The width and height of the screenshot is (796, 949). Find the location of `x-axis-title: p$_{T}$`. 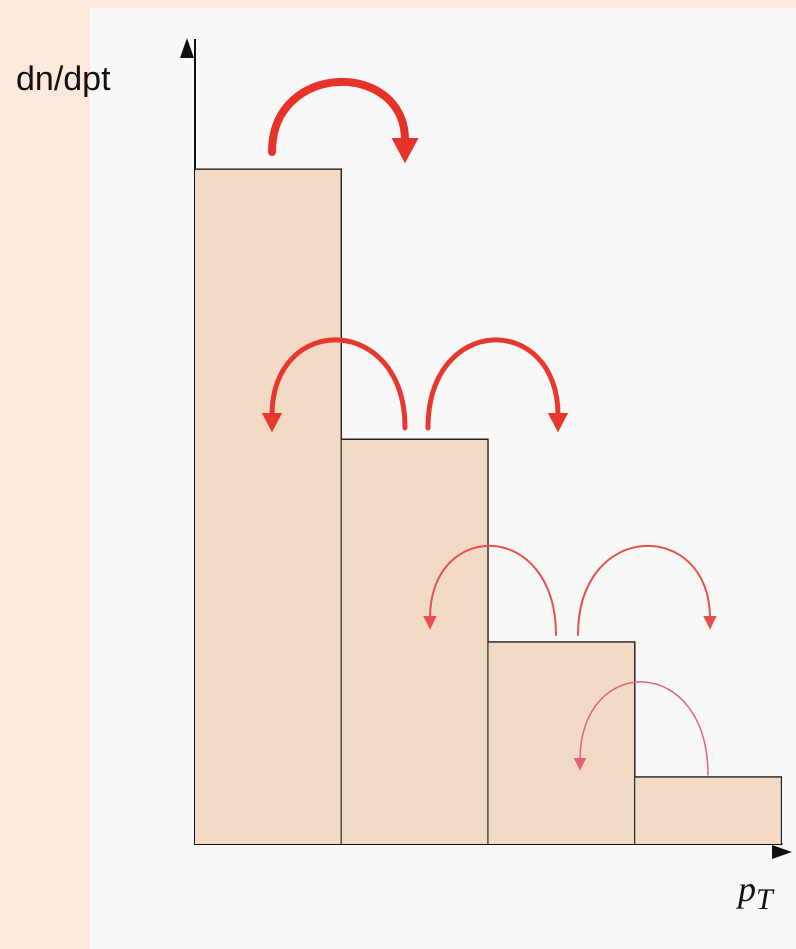

x-axis-title: p$_{T}$ is located at coordinates (755, 893).